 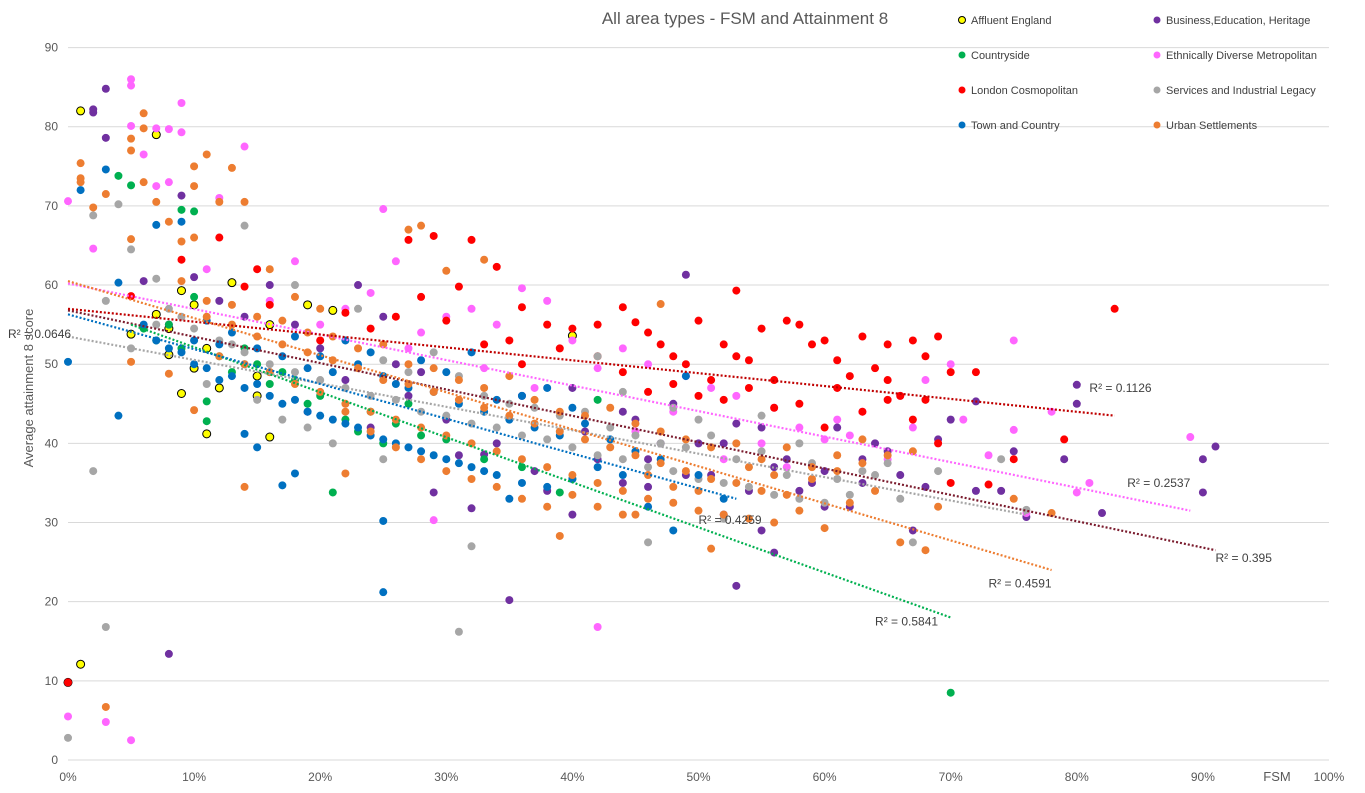 I want to click on x-tick-label: 10%, so click(x=194, y=777).